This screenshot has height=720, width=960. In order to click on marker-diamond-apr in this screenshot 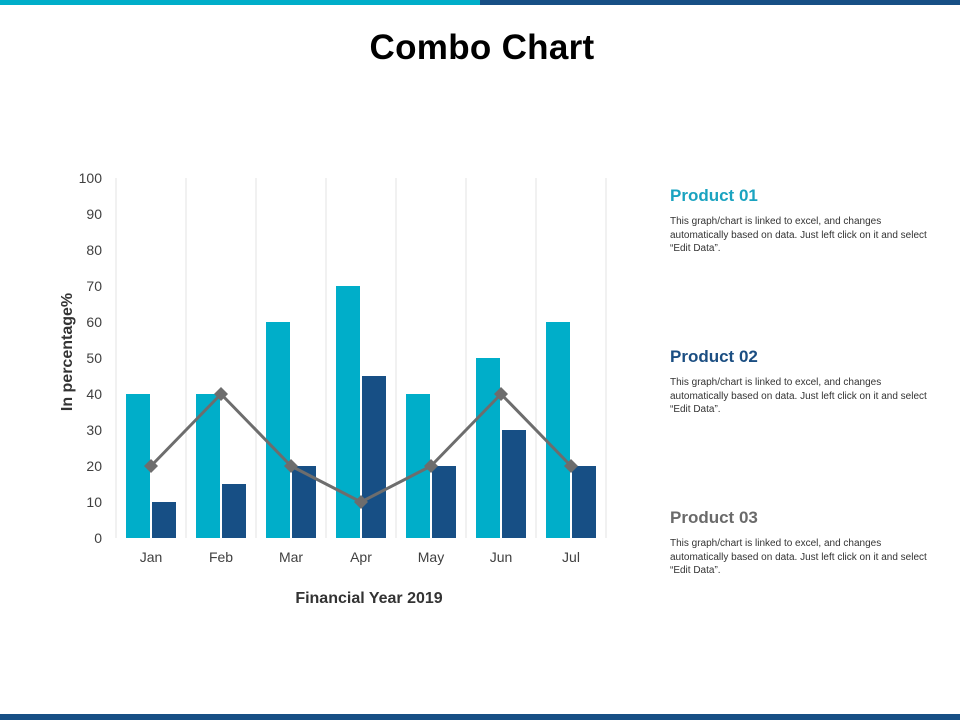, I will do `click(361, 502)`.